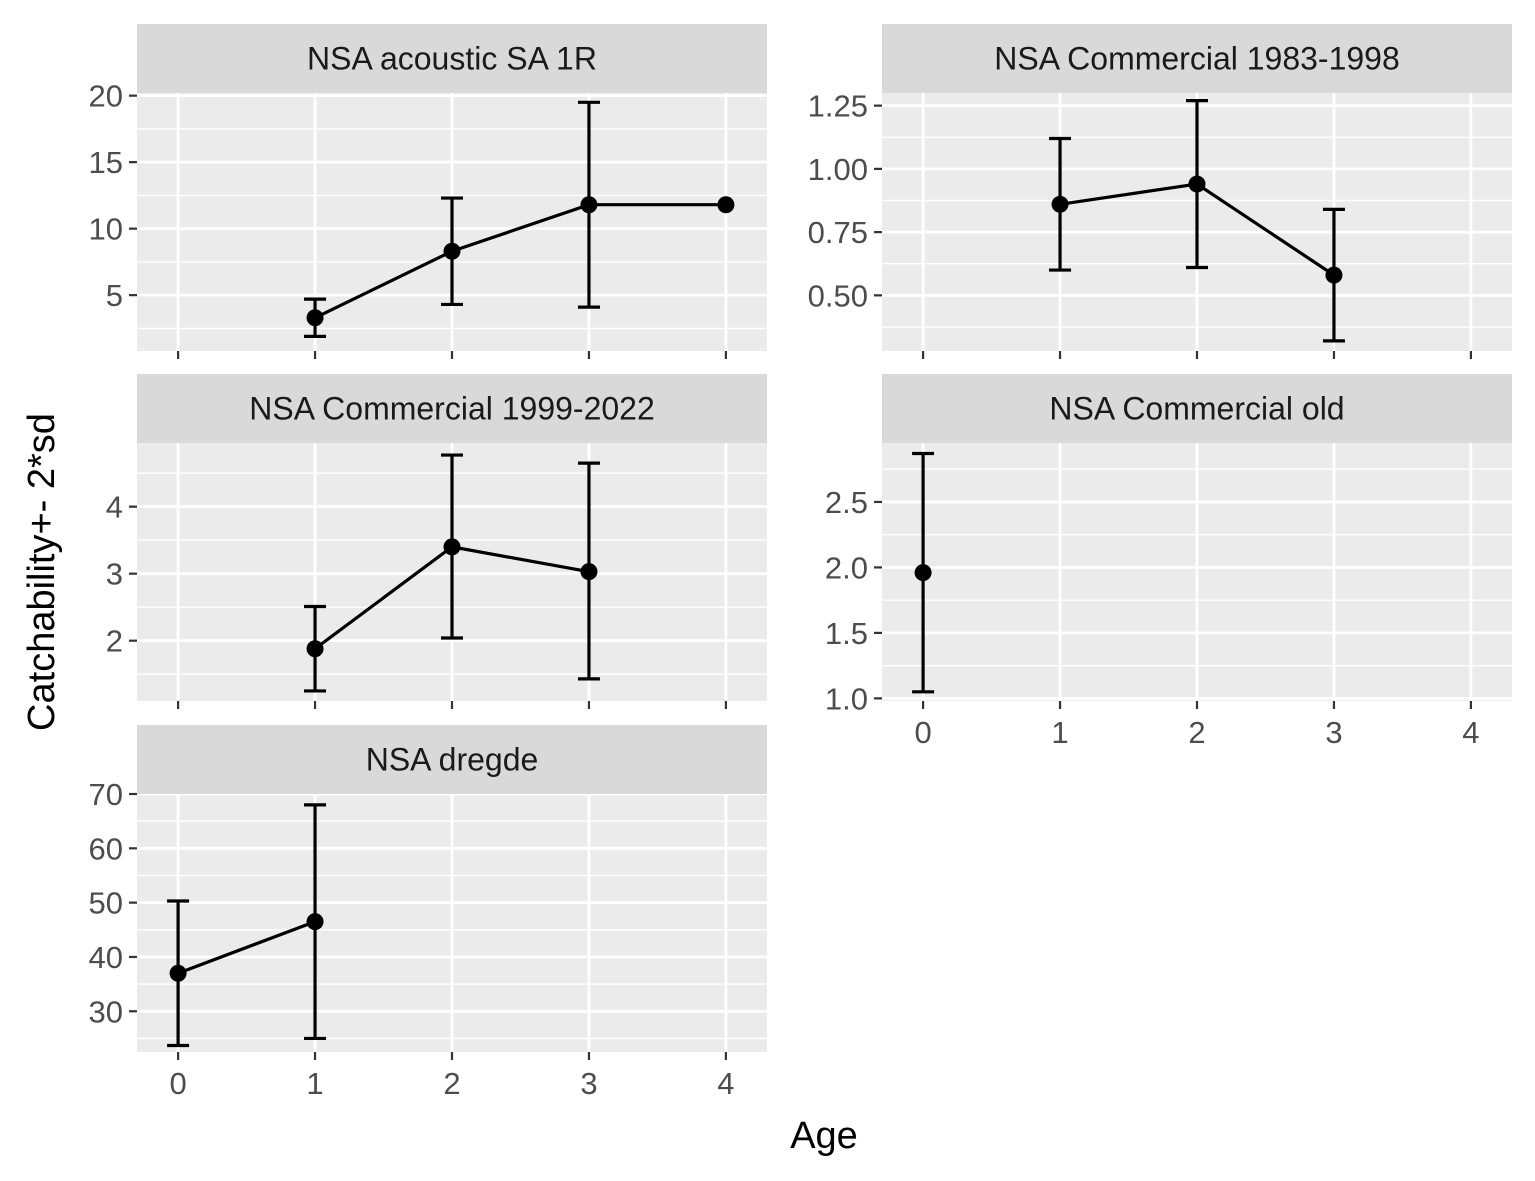  I want to click on y-tick-label: 10, so click(106, 229).